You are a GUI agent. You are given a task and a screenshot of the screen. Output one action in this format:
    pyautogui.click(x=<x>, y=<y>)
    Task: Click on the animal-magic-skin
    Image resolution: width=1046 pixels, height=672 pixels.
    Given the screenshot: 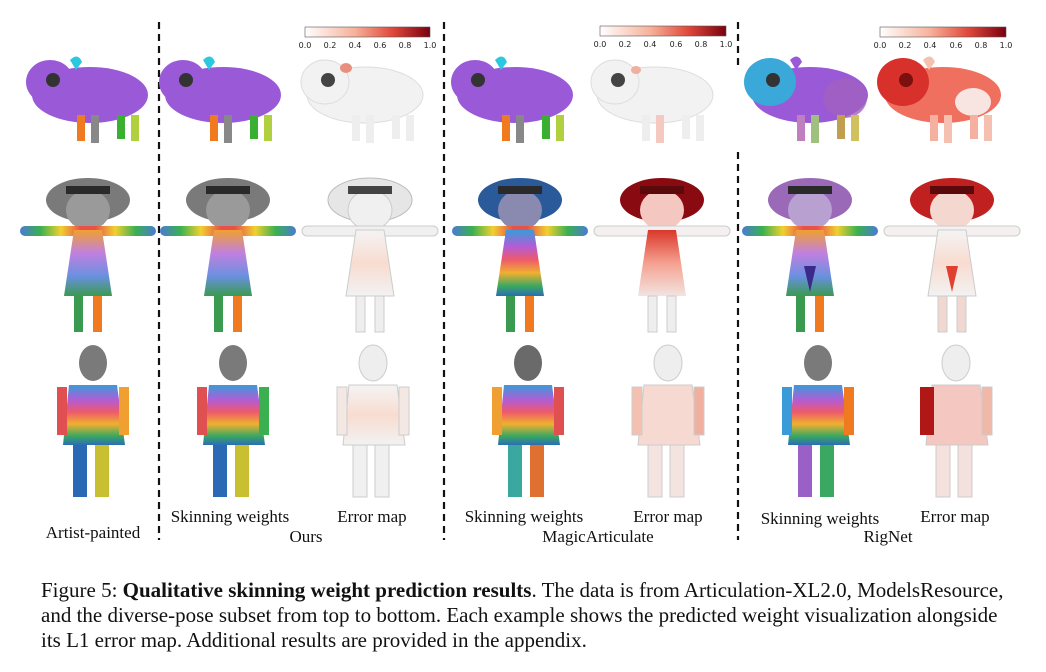 What is the action you would take?
    pyautogui.click(x=512, y=99)
    